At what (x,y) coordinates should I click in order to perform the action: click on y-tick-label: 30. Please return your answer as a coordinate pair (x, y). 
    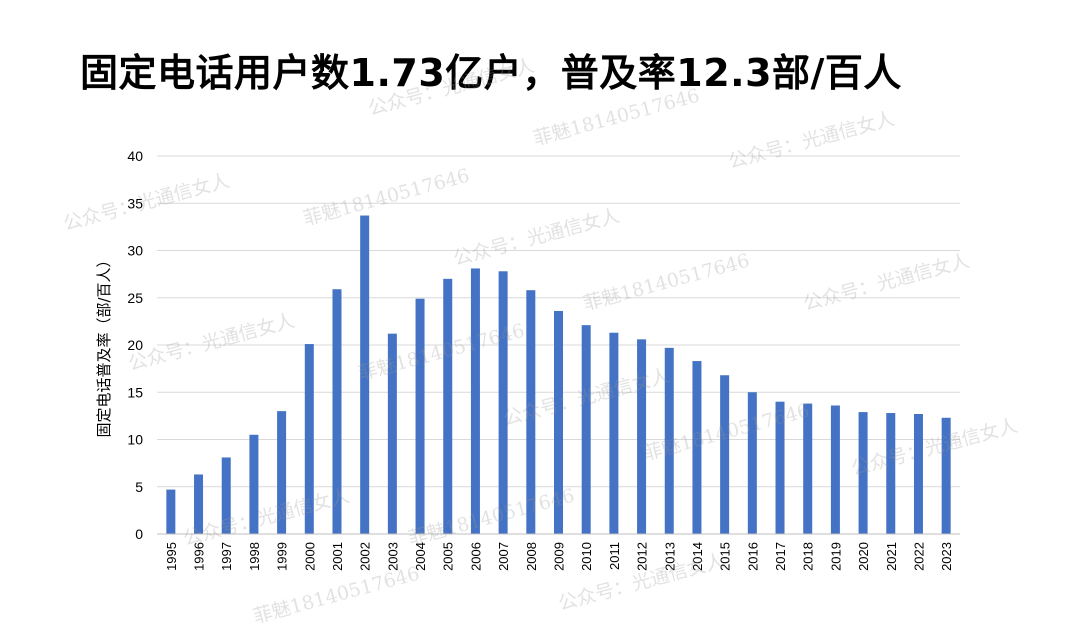
    Looking at the image, I should click on (135, 251).